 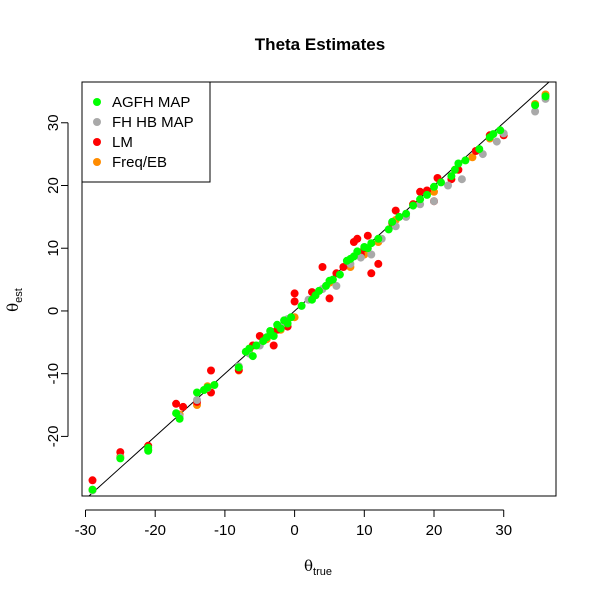 I want to click on y-tick-label: -10, so click(x=53, y=374).